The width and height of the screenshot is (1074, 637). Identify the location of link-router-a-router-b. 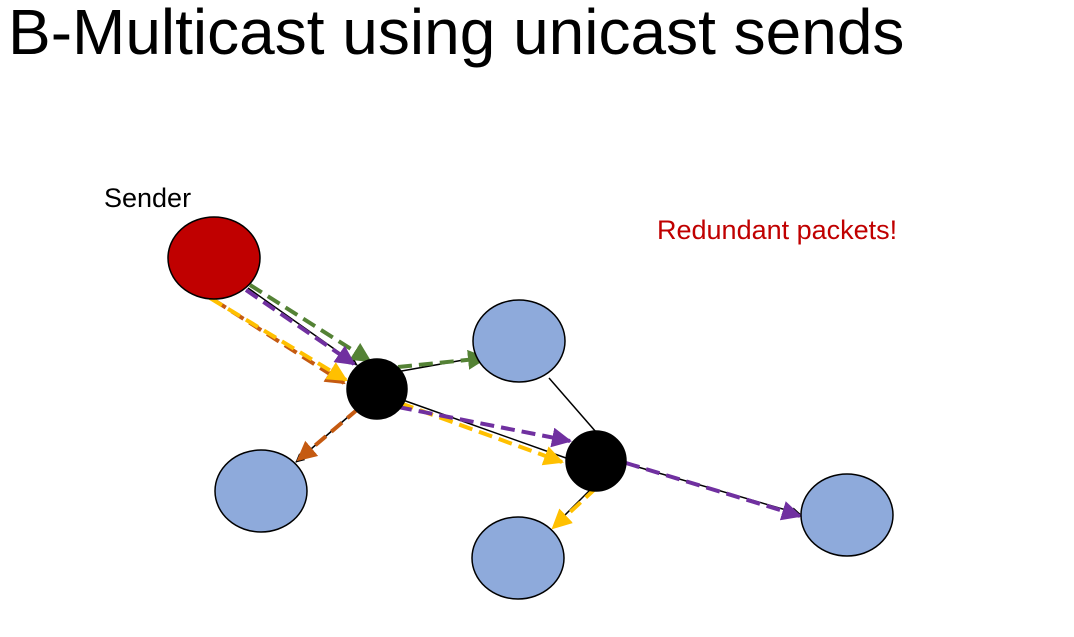
(483, 428).